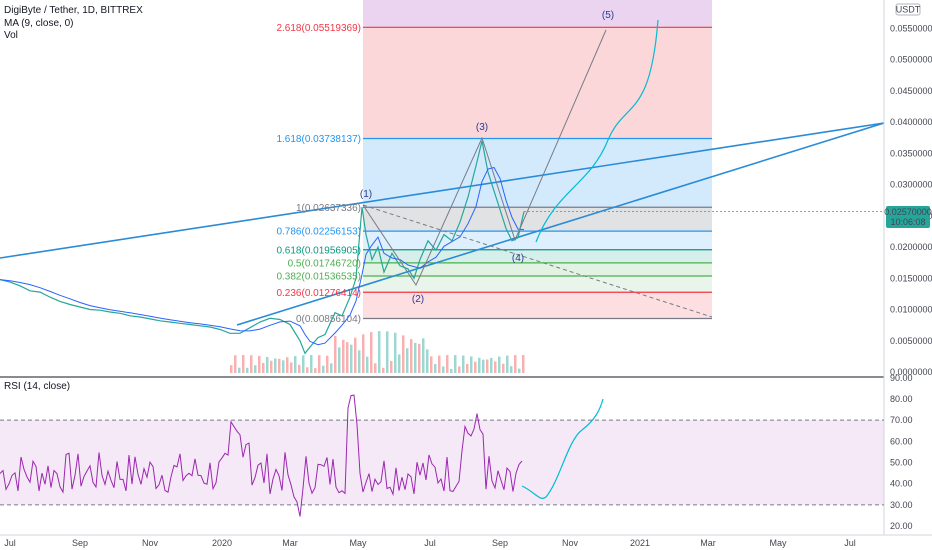  What do you see at coordinates (80, 543) in the screenshot?
I see `time-axis-tick: Sep` at bounding box center [80, 543].